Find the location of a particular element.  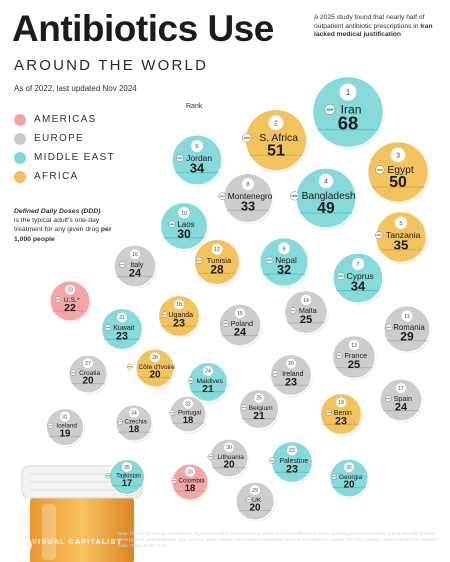

value-label: 50 is located at coordinates (398, 182).